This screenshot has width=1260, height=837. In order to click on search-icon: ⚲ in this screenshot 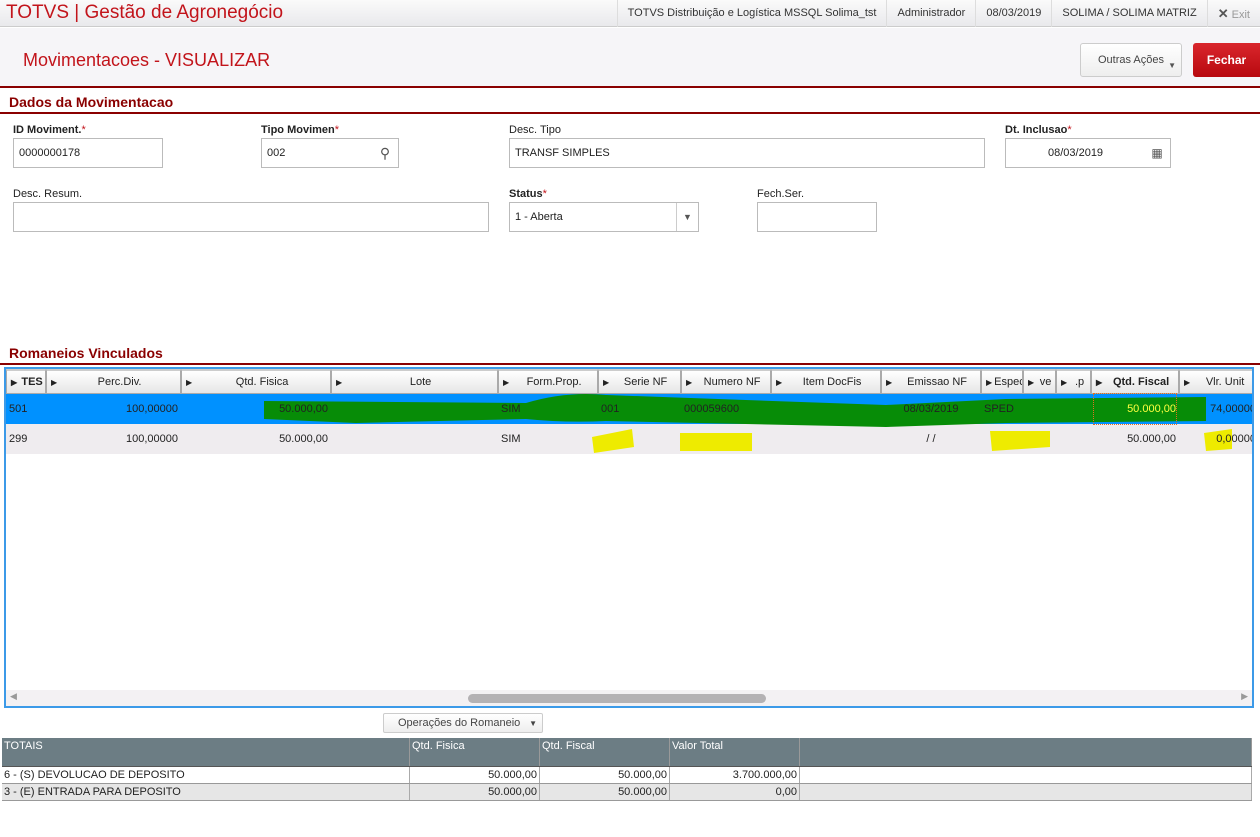, I will do `click(385, 153)`.